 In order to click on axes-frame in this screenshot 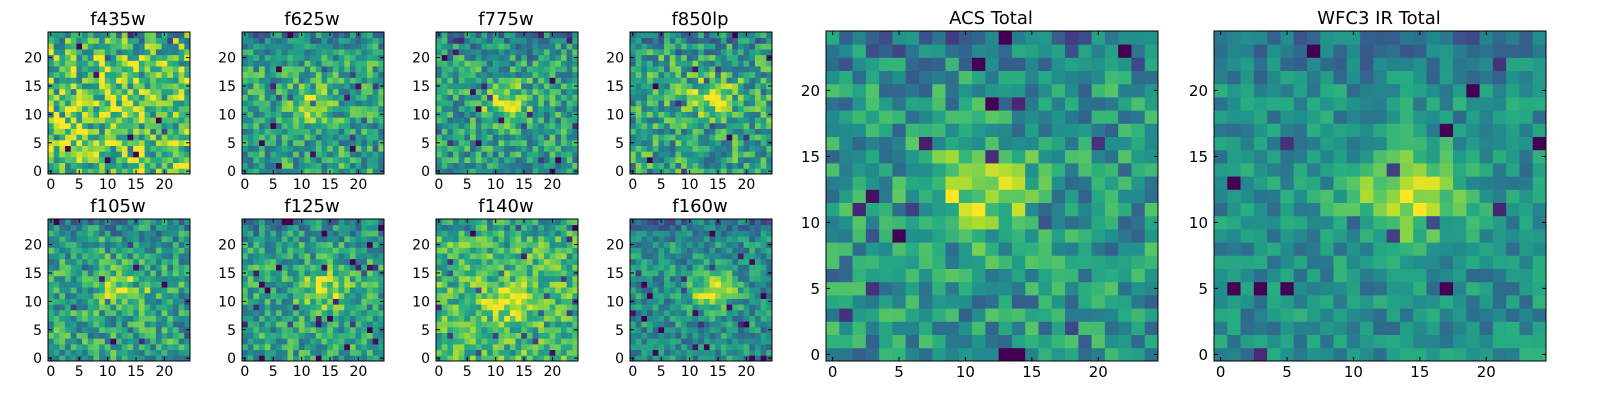, I will do `click(701, 103)`.